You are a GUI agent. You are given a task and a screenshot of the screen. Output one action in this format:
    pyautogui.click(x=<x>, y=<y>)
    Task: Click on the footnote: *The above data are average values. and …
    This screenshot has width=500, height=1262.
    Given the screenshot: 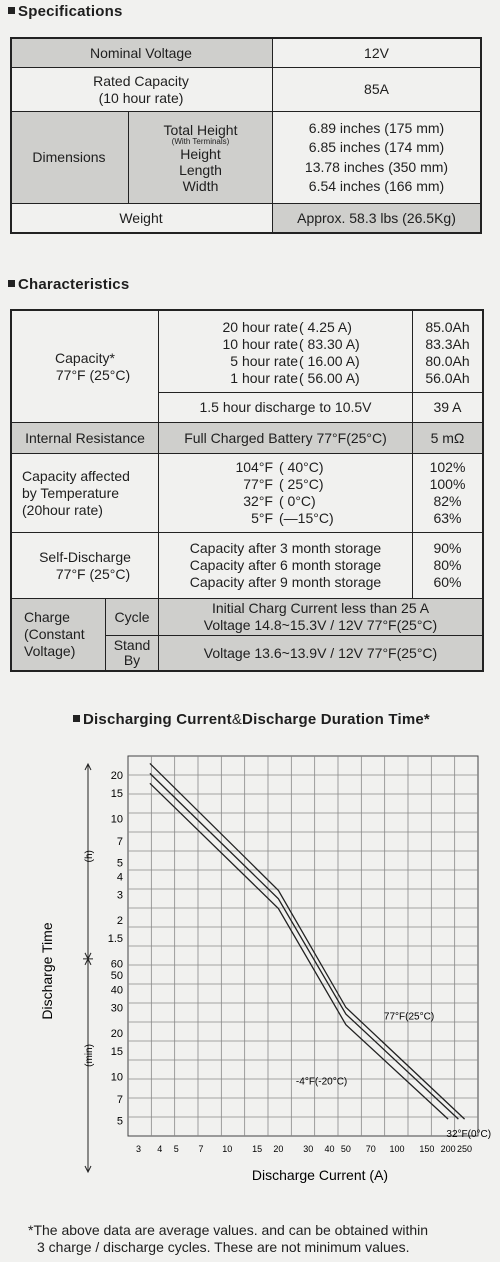 What is the action you would take?
    pyautogui.click(x=228, y=1239)
    